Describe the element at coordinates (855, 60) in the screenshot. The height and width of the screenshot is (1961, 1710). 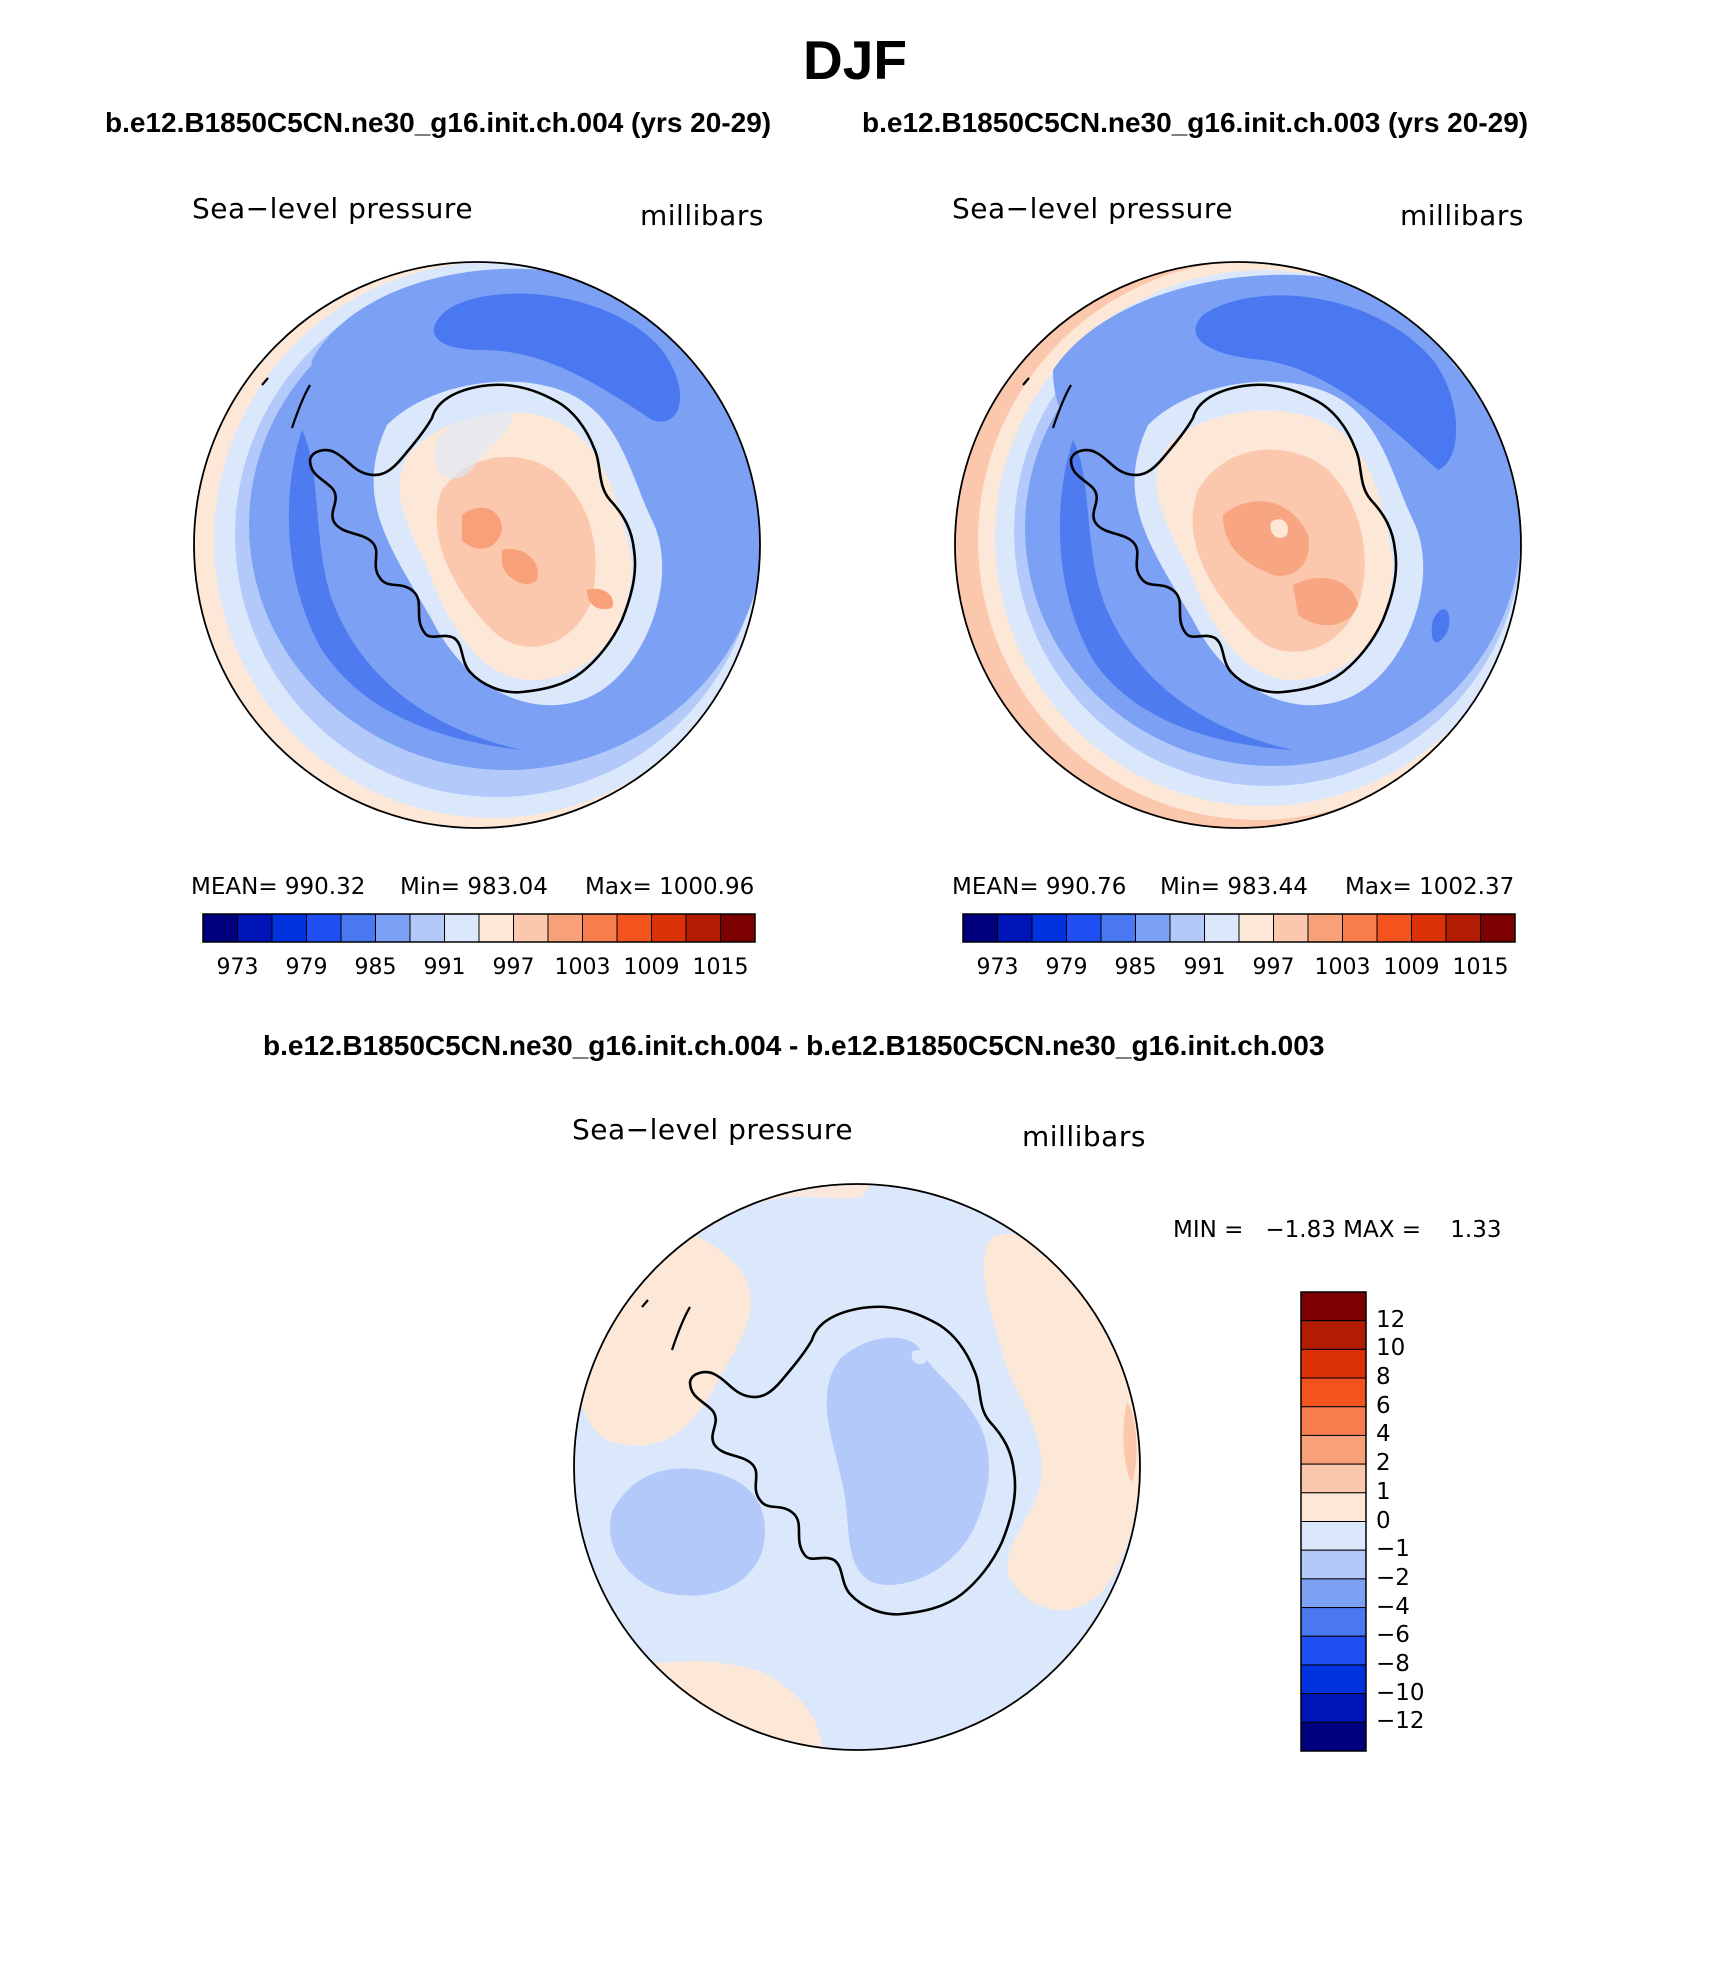
I see `figure-title: DJF` at that location.